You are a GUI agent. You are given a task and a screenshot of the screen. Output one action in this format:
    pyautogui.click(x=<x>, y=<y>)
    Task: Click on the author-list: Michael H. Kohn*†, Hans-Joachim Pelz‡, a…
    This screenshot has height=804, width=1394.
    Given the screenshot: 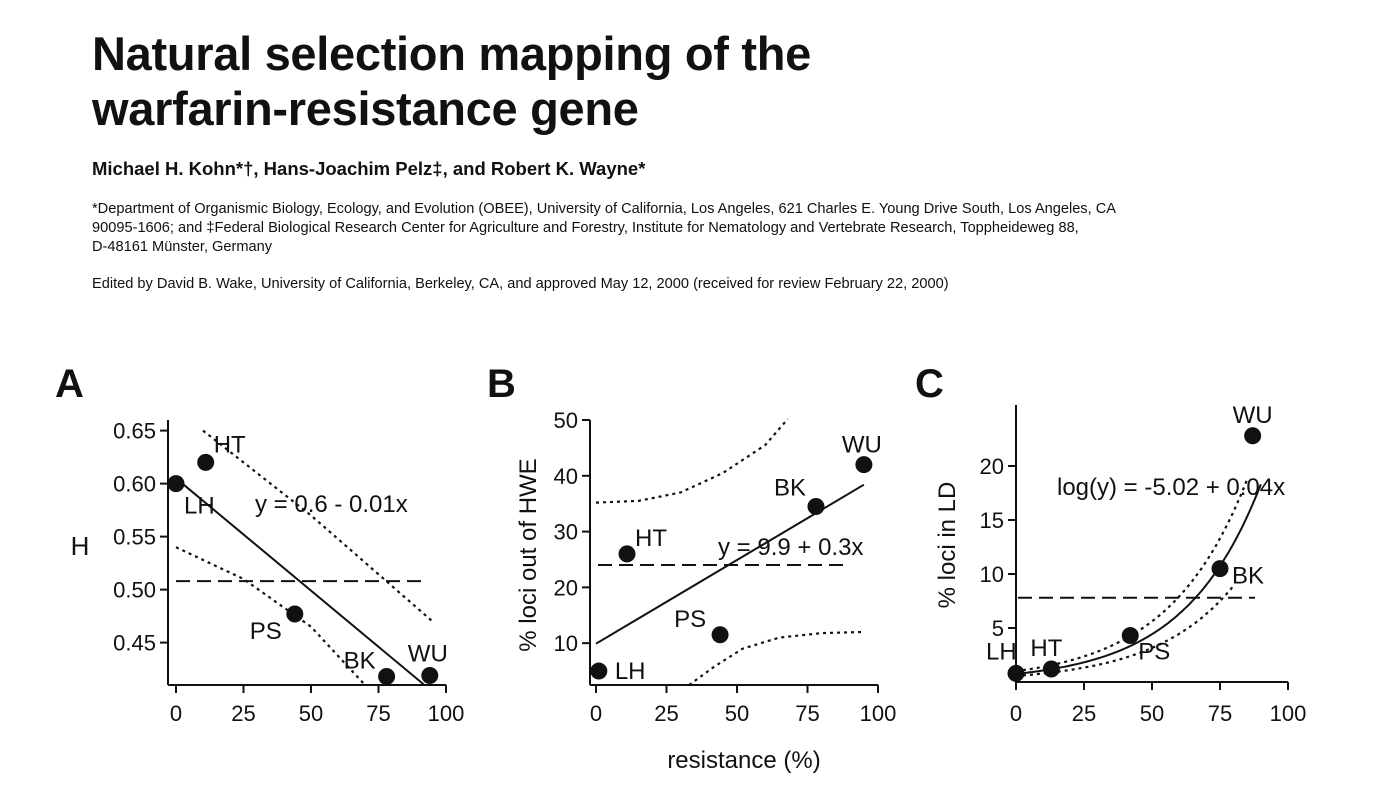 What is the action you would take?
    pyautogui.click(x=369, y=168)
    